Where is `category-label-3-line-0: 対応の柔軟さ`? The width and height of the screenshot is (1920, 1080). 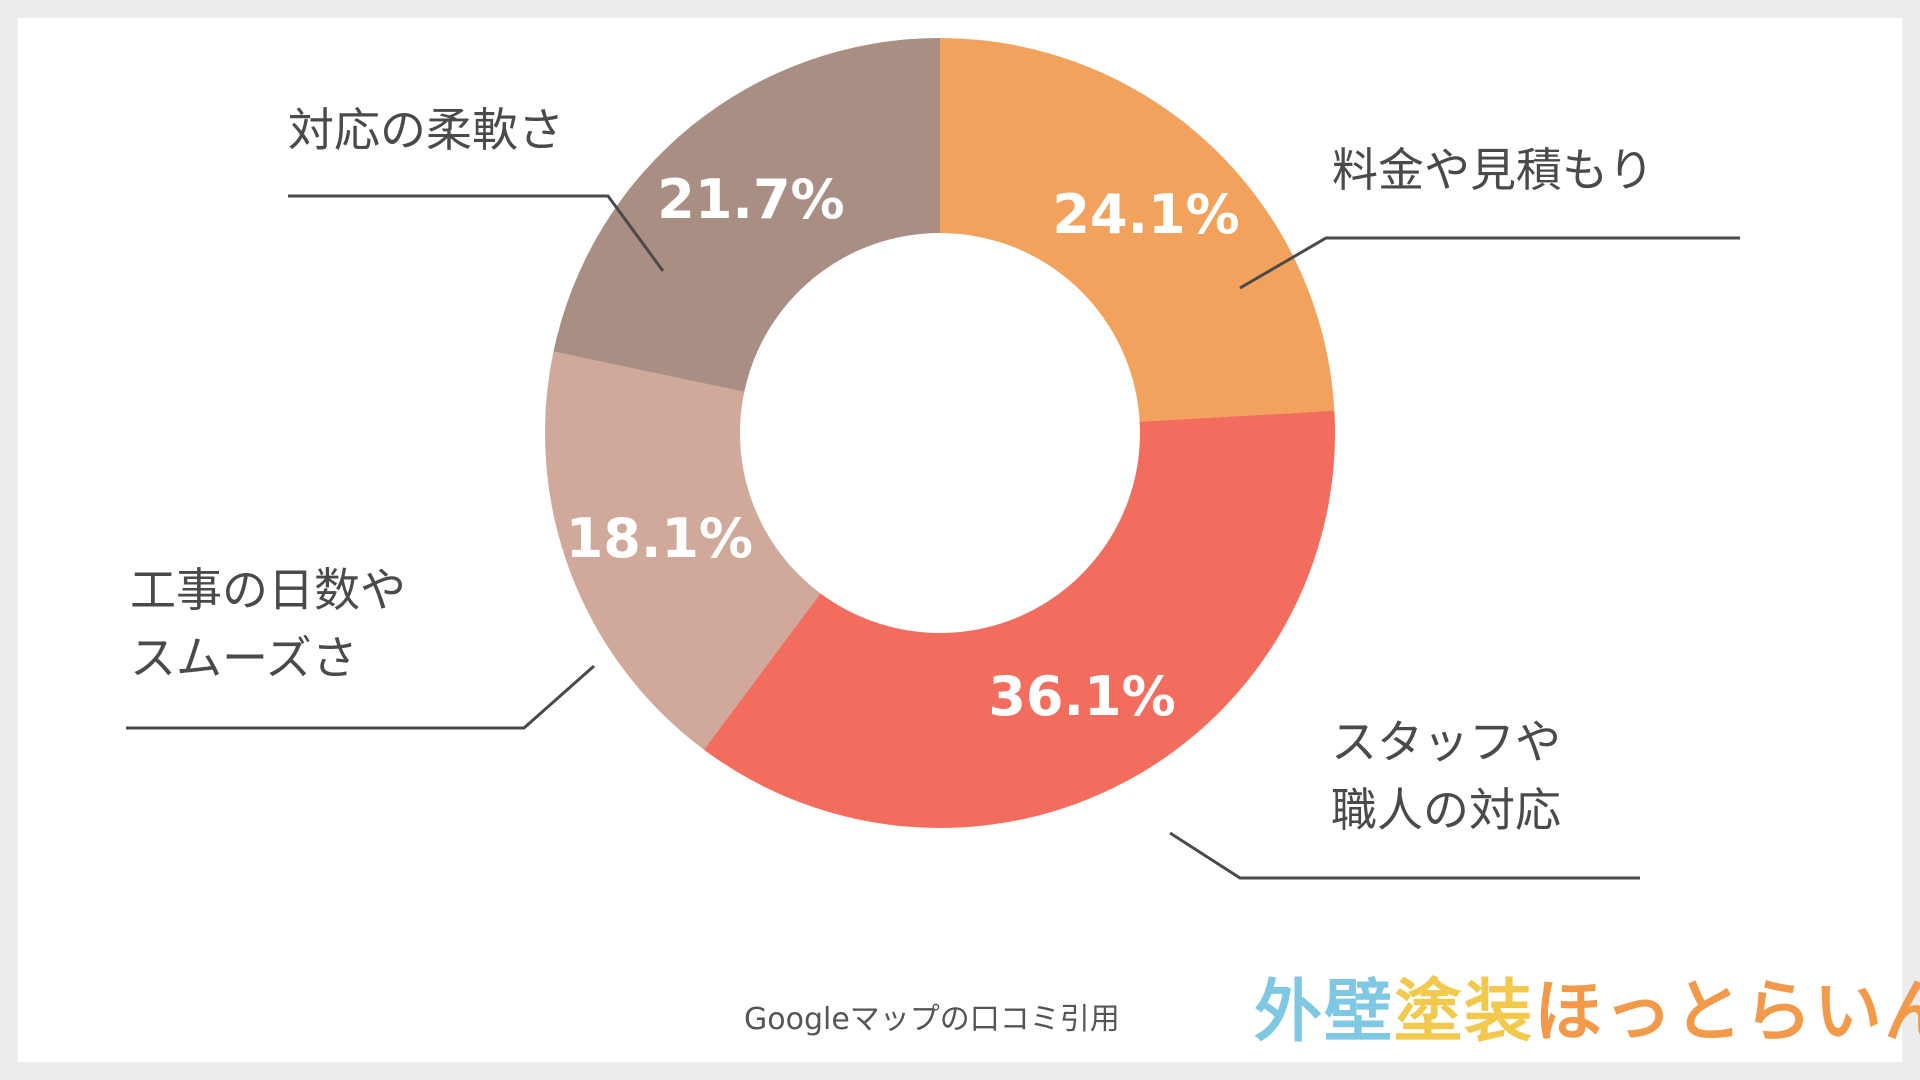
category-label-3-line-0: 対応の柔軟さ is located at coordinates (426, 130).